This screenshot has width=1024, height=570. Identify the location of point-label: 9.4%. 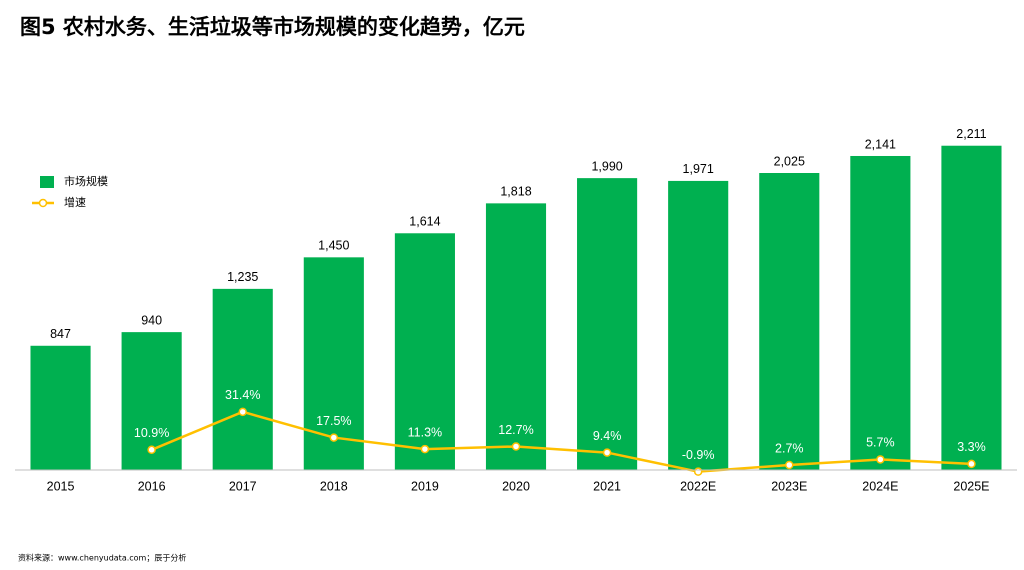
(607, 436).